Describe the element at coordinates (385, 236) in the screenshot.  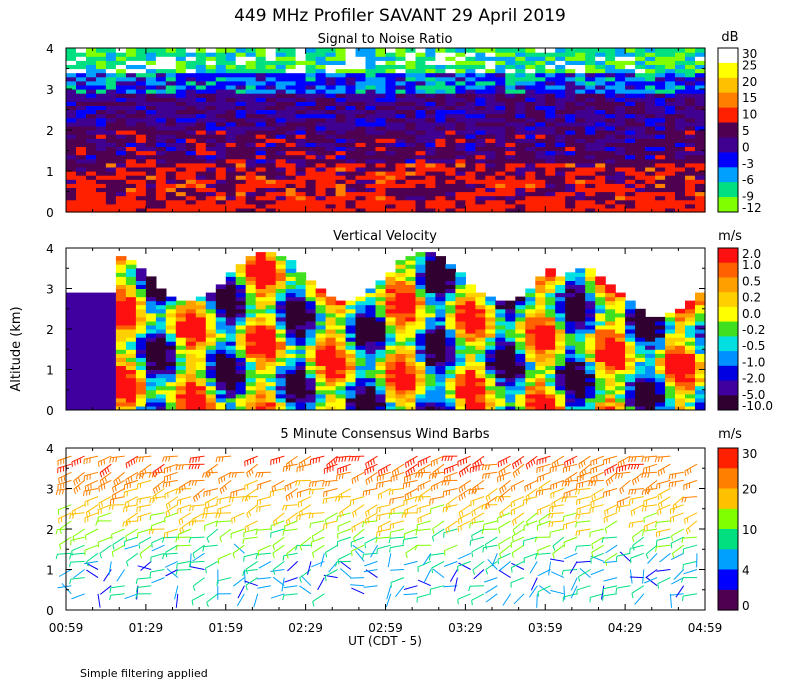
I see `velocity-panel-title: Vertical Velocity` at that location.